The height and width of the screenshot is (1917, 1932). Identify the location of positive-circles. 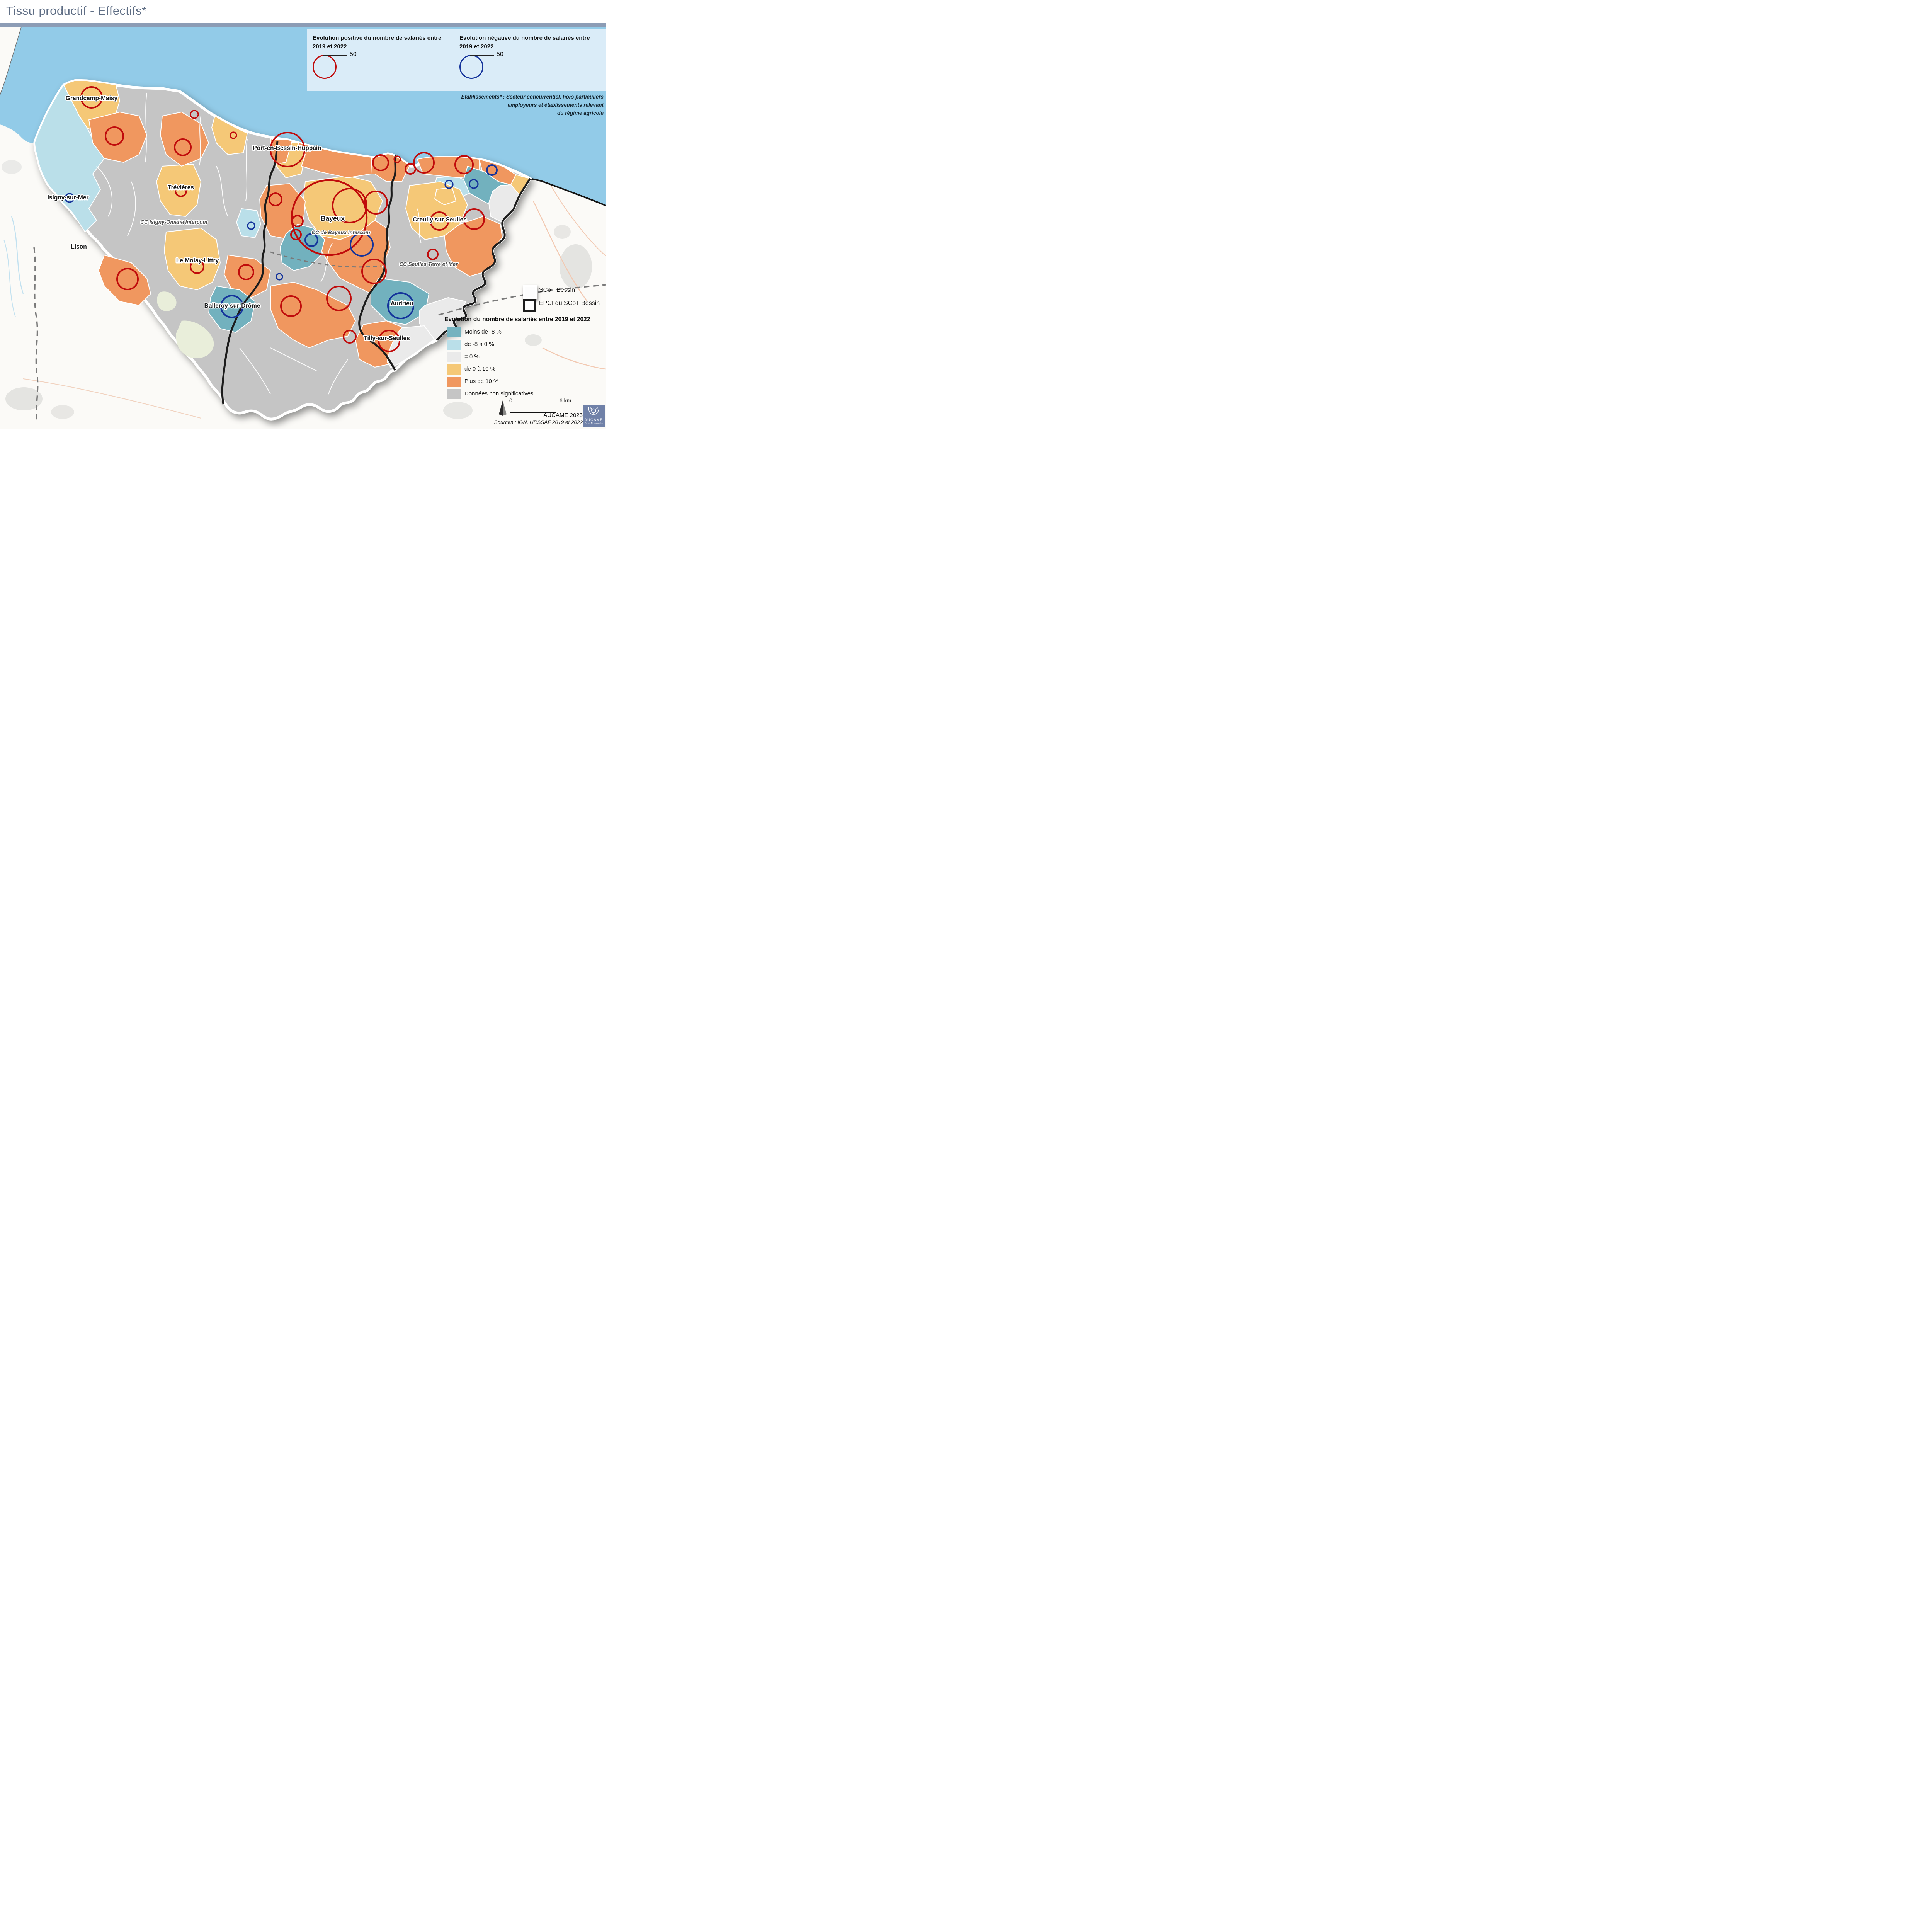
(282, 219).